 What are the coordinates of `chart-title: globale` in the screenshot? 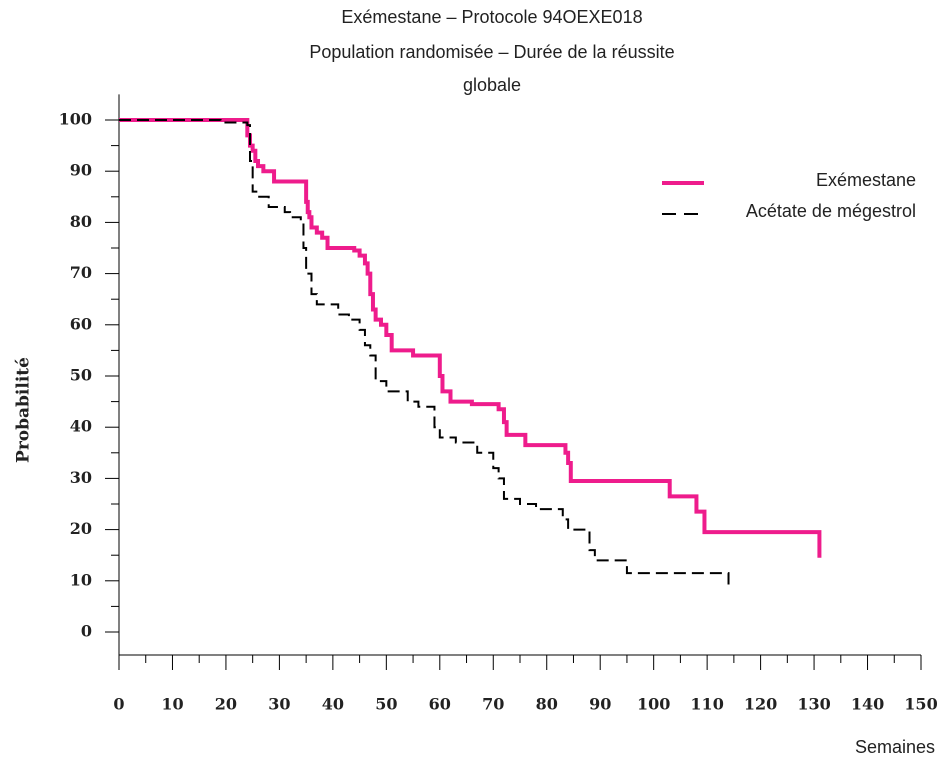 It's located at (492, 85).